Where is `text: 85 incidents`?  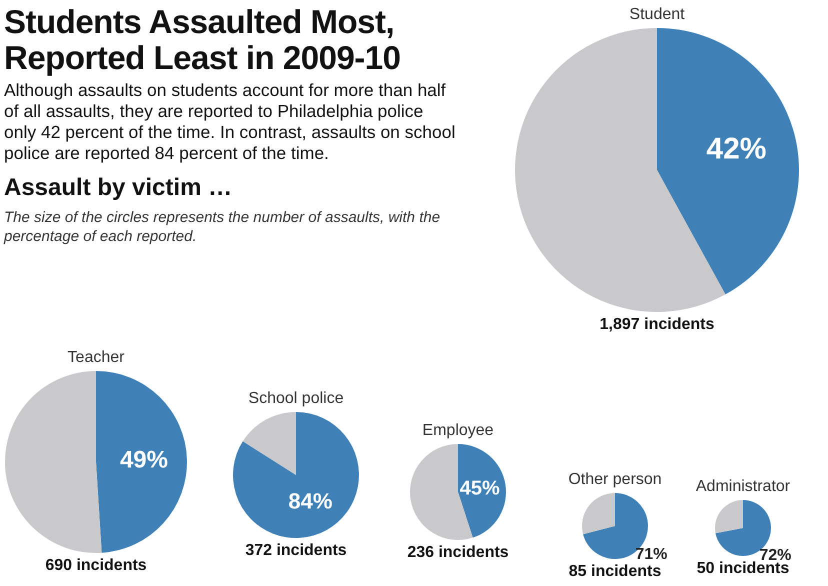
text: 85 incidents is located at coordinates (615, 571).